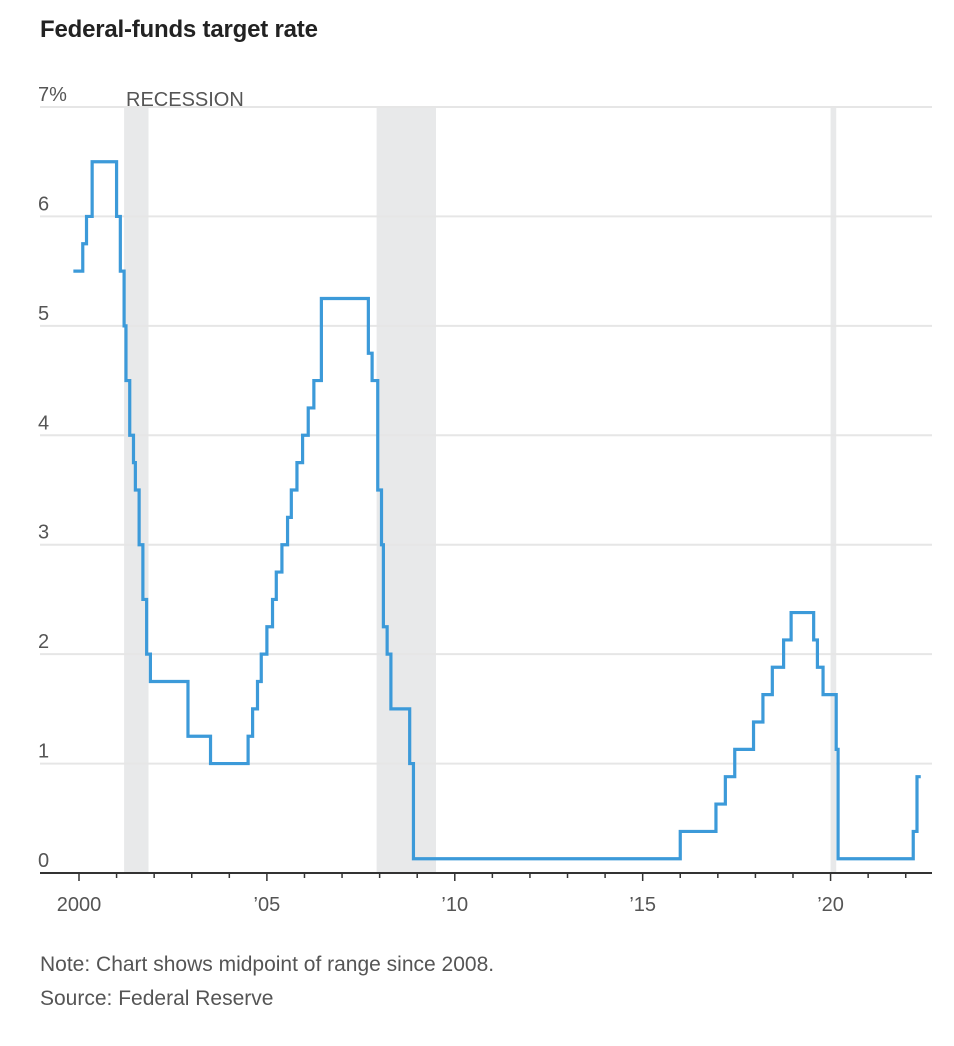 The width and height of the screenshot is (954, 1046). What do you see at coordinates (43, 204) in the screenshot?
I see `y-tick-label-6: 6` at bounding box center [43, 204].